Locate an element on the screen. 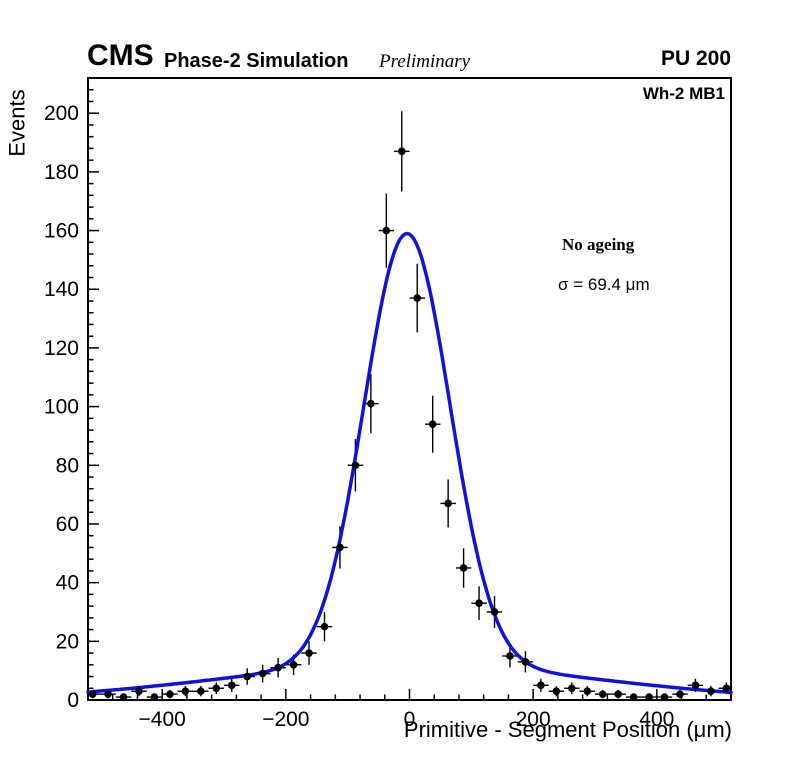  y-axis-tick-label: 180 is located at coordinates (61, 172).